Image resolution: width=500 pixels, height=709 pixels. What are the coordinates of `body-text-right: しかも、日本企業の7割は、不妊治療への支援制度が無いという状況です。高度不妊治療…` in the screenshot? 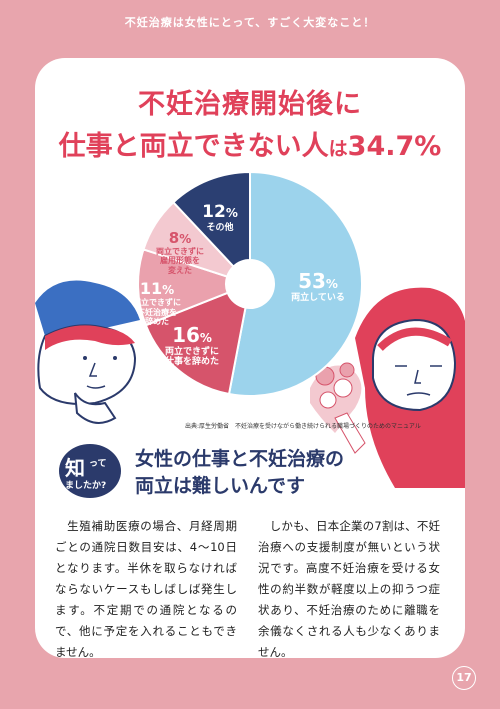 It's located at (349, 588).